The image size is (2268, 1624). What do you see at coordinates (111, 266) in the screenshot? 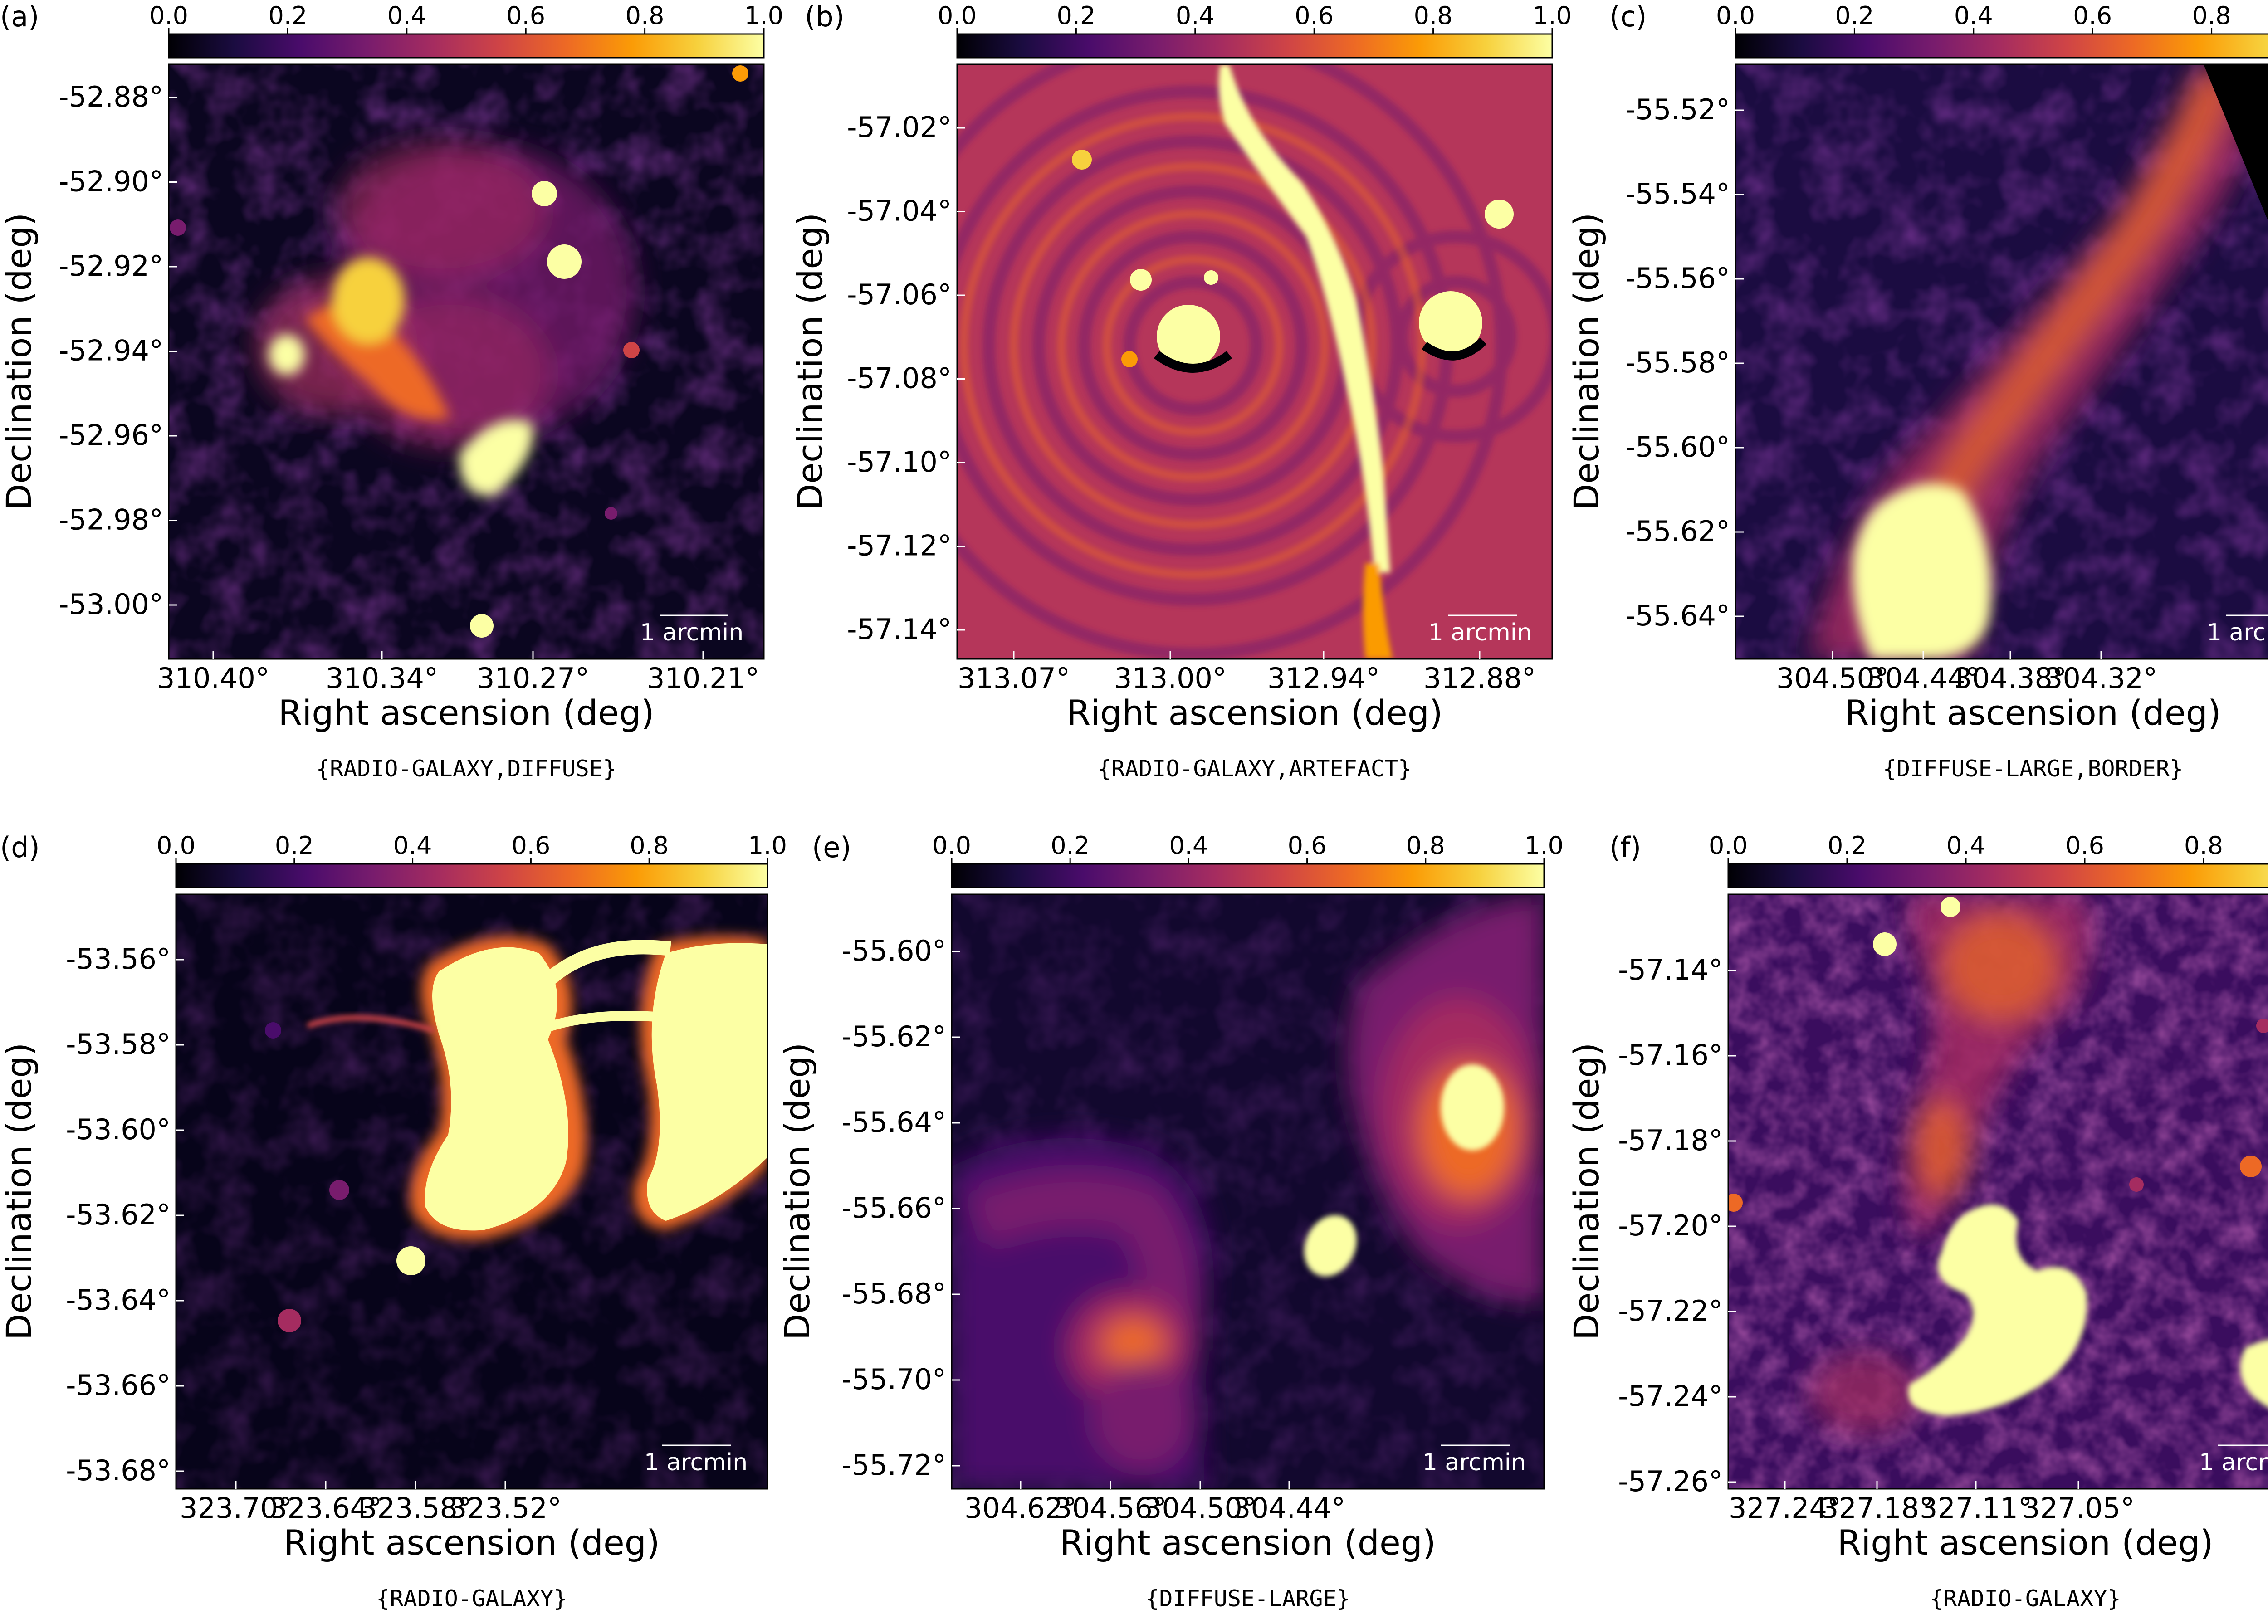
I see `y-tick-label: -52.92°` at bounding box center [111, 266].